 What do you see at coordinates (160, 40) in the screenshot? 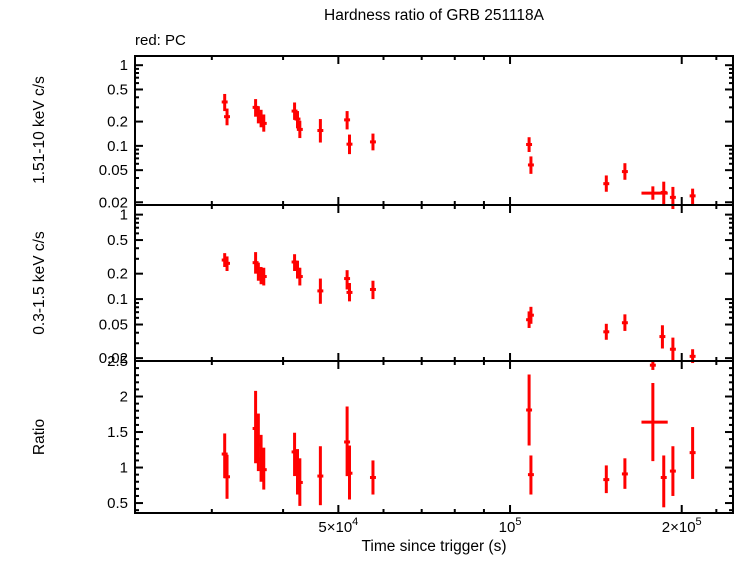
I see `legend-mode-label: red: PC` at bounding box center [160, 40].